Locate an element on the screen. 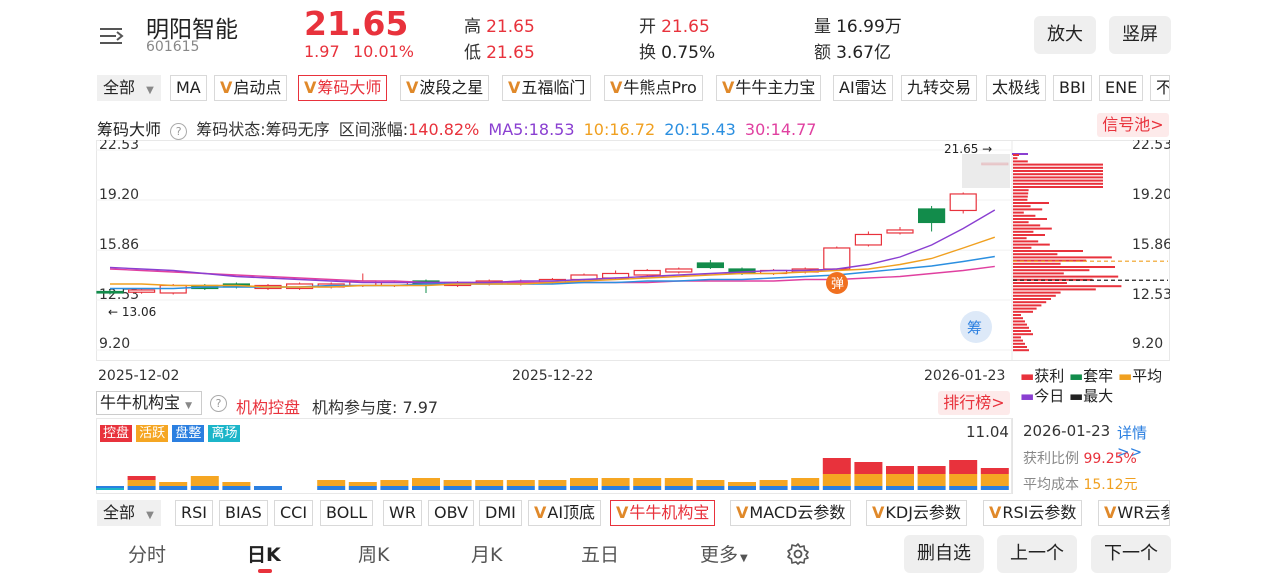  bottom-indicator-rsi: RSI is located at coordinates (194, 513).